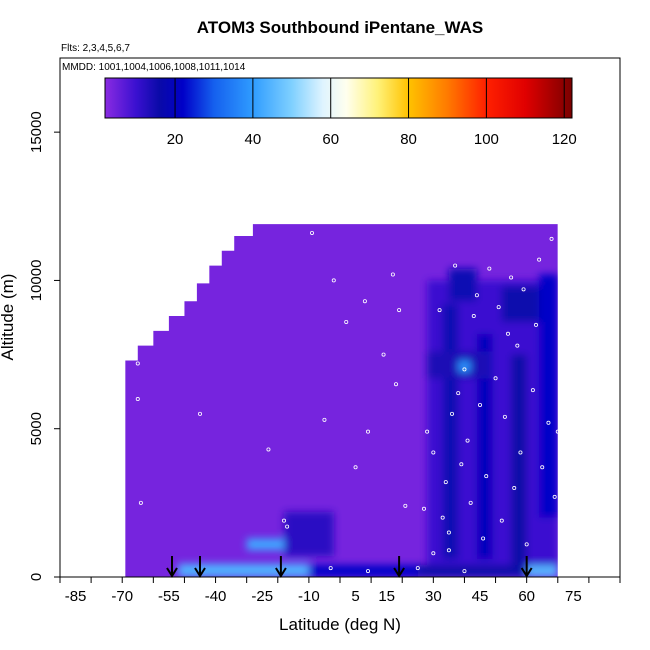  Describe the element at coordinates (340, 624) in the screenshot. I see `x-axis-label: Latitude (deg N)` at that location.